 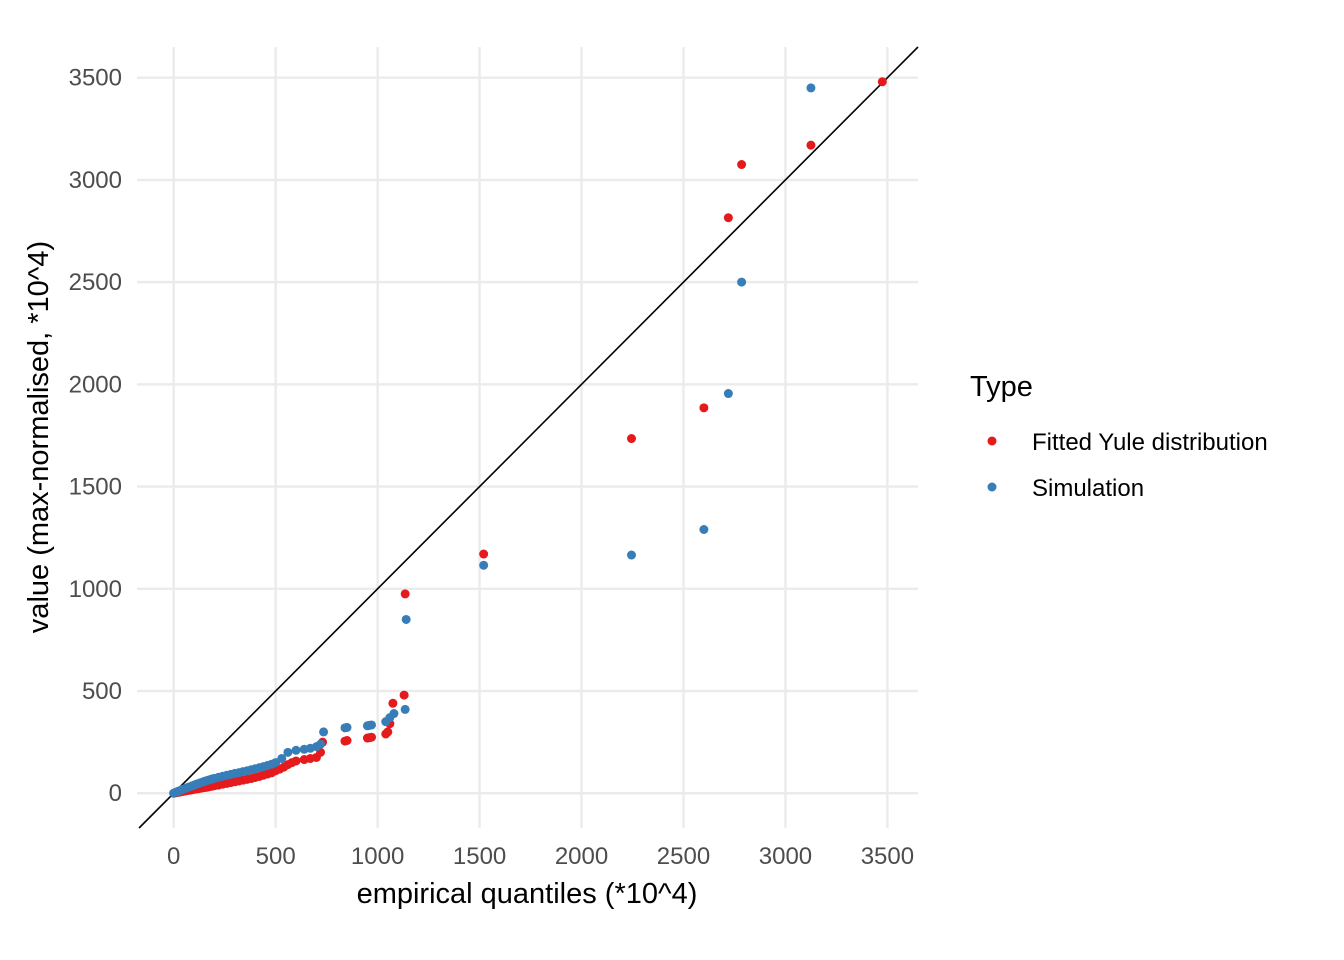 What do you see at coordinates (95, 180) in the screenshot?
I see `y-tick-label: 3000` at bounding box center [95, 180].